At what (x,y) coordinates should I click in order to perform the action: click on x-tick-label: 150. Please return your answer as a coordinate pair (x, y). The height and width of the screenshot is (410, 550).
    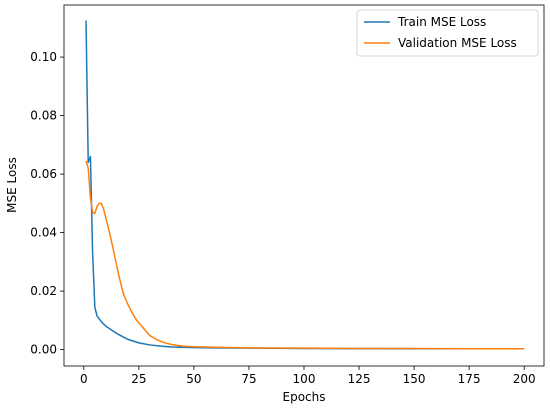
    Looking at the image, I should click on (414, 379).